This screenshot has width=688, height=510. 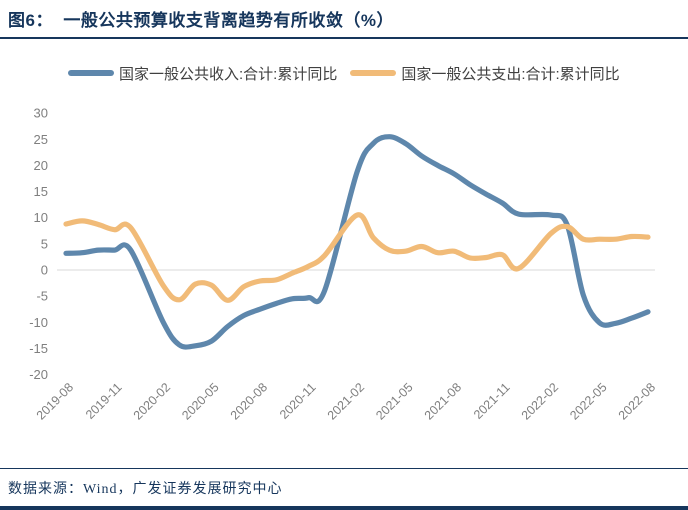 What do you see at coordinates (44, 243) in the screenshot?
I see `y-axis-label: 5` at bounding box center [44, 243].